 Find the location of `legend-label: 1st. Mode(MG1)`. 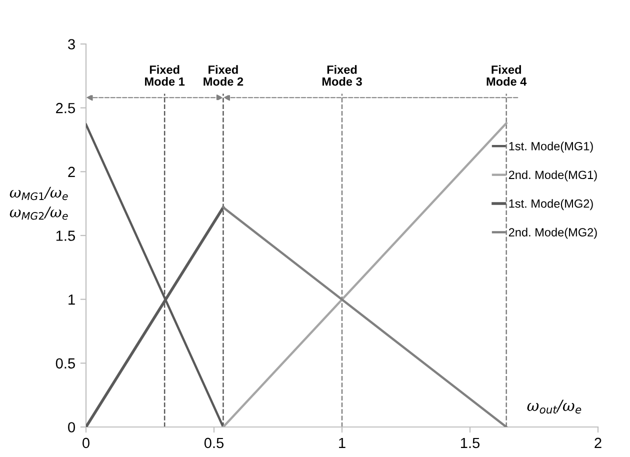

legend-label: 1st. Mode(MG1) is located at coordinates (551, 147).